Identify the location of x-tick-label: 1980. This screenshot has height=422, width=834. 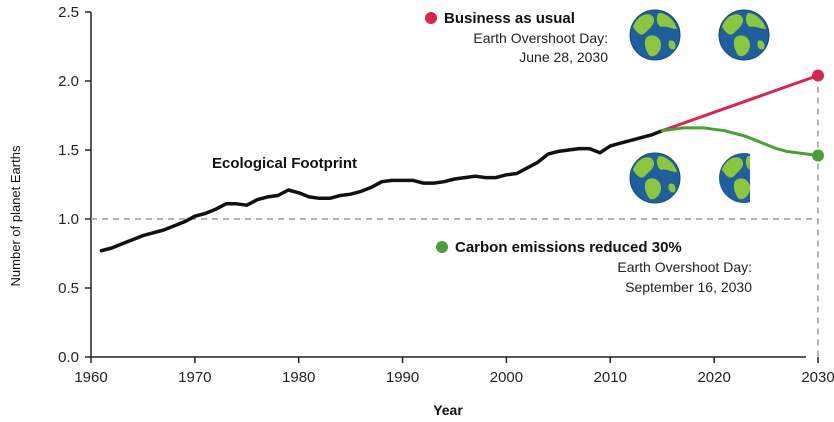
(298, 377).